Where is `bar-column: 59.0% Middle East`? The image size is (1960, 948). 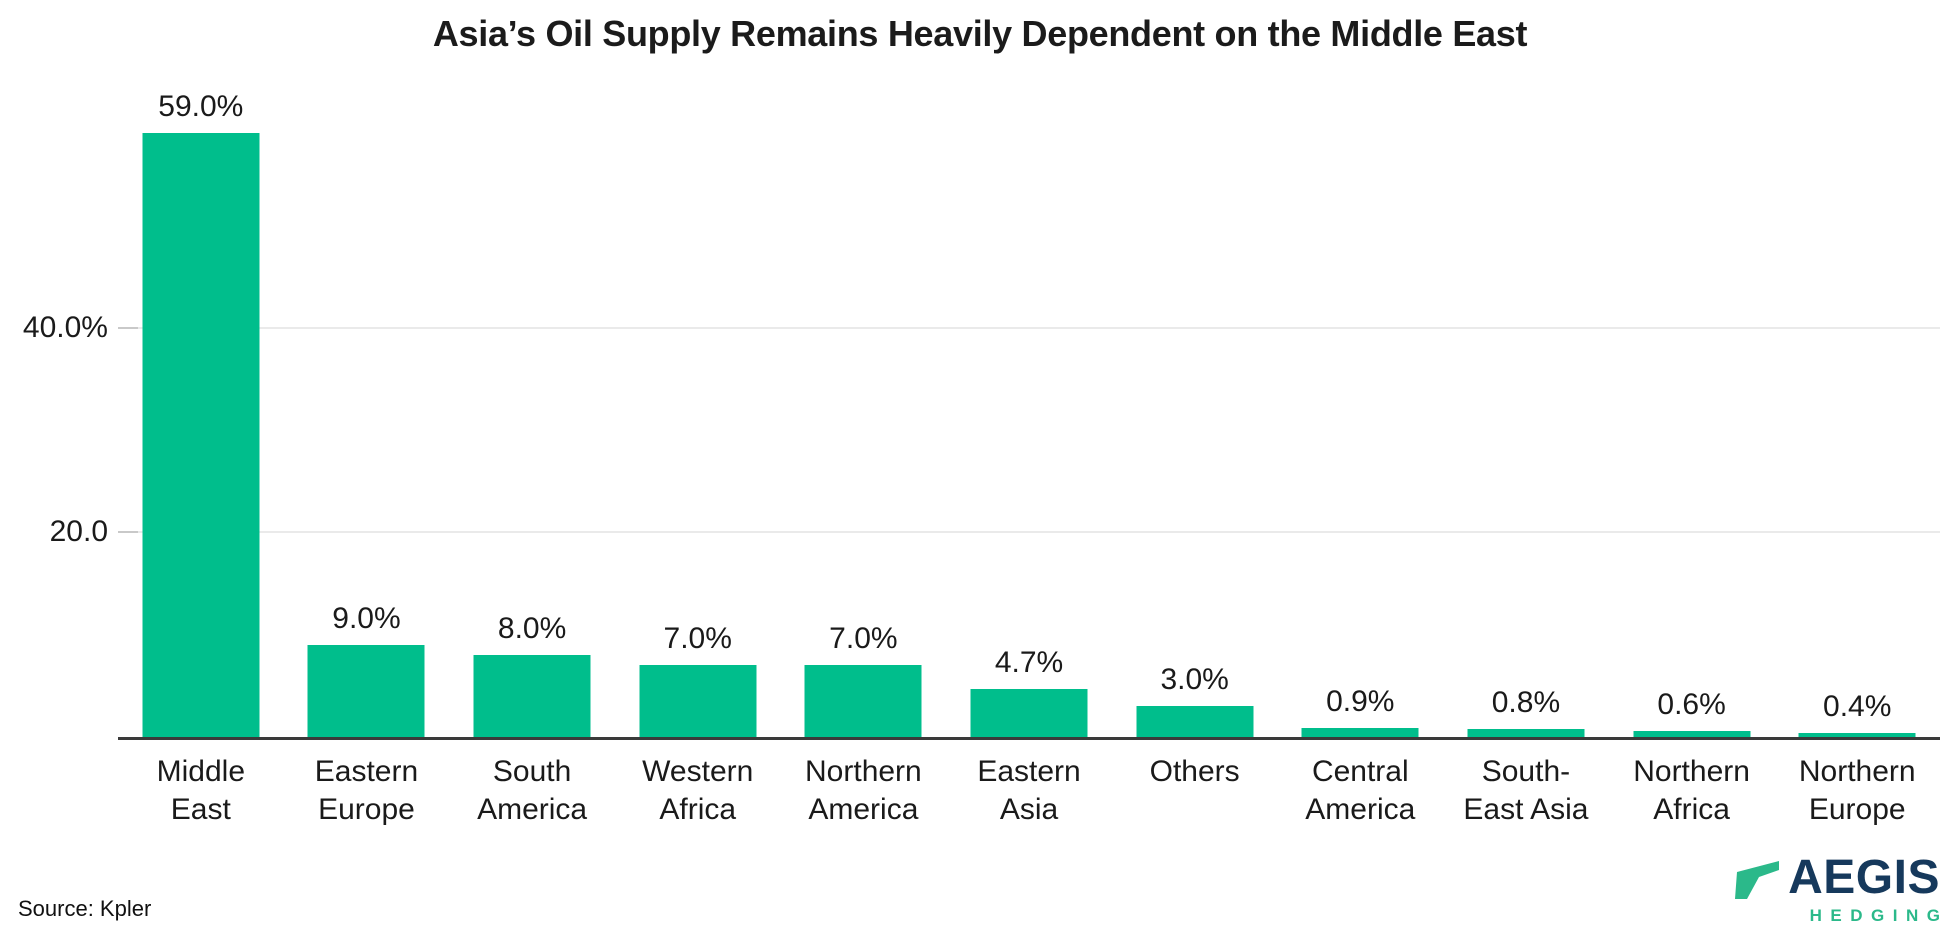 bar-column: 59.0% Middle East is located at coordinates (201, 458).